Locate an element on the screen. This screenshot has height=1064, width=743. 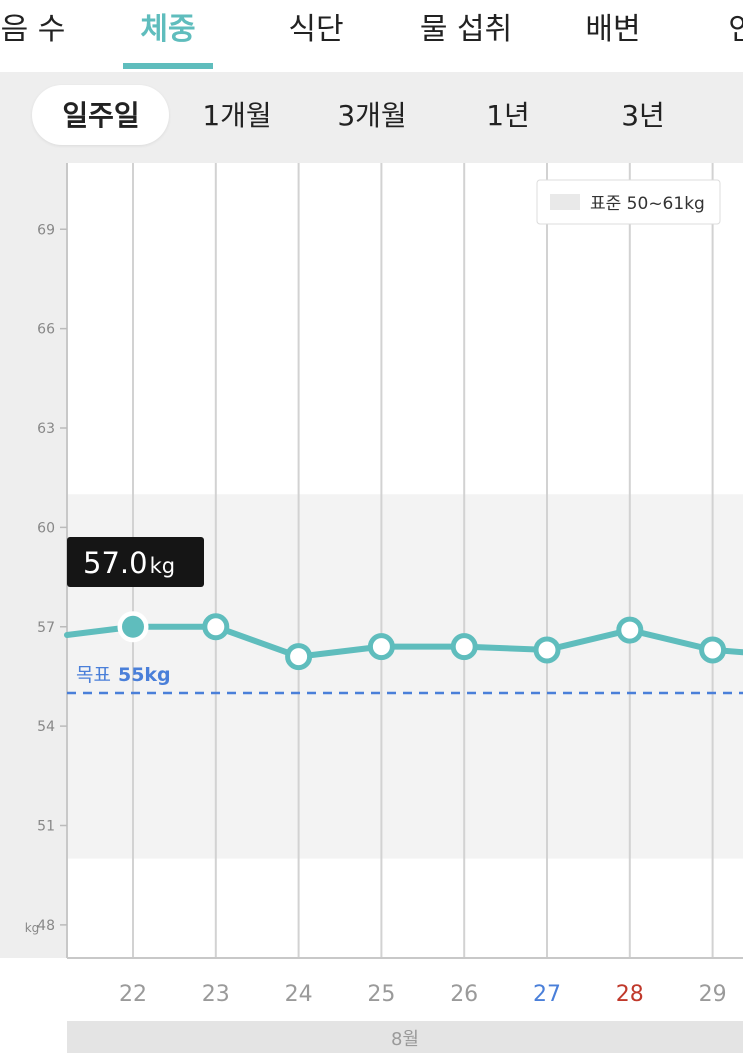
tooltip-value: 57.0 is located at coordinates (115, 563).